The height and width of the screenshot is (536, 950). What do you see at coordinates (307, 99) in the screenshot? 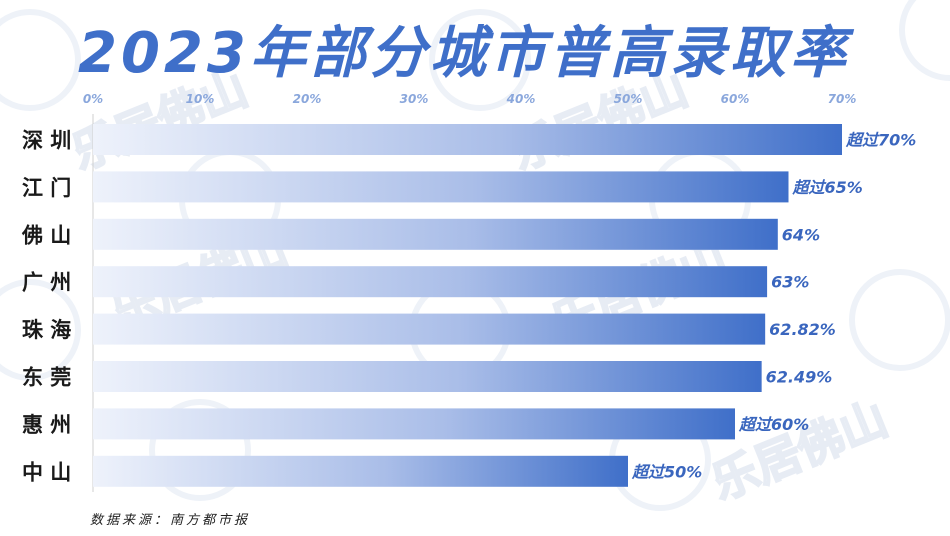
I see `x-tick-label: 20%` at bounding box center [307, 99].